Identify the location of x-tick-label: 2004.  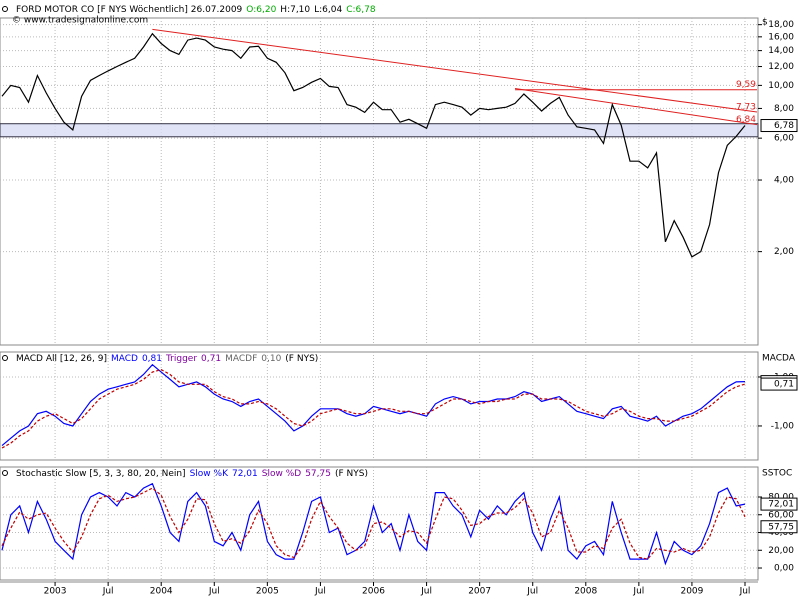
(161, 592).